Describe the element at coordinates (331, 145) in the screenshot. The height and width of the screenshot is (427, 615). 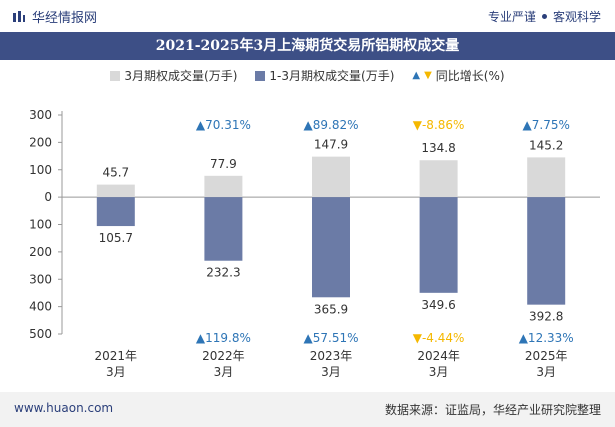
I see `data-label-march: 147.9` at that location.